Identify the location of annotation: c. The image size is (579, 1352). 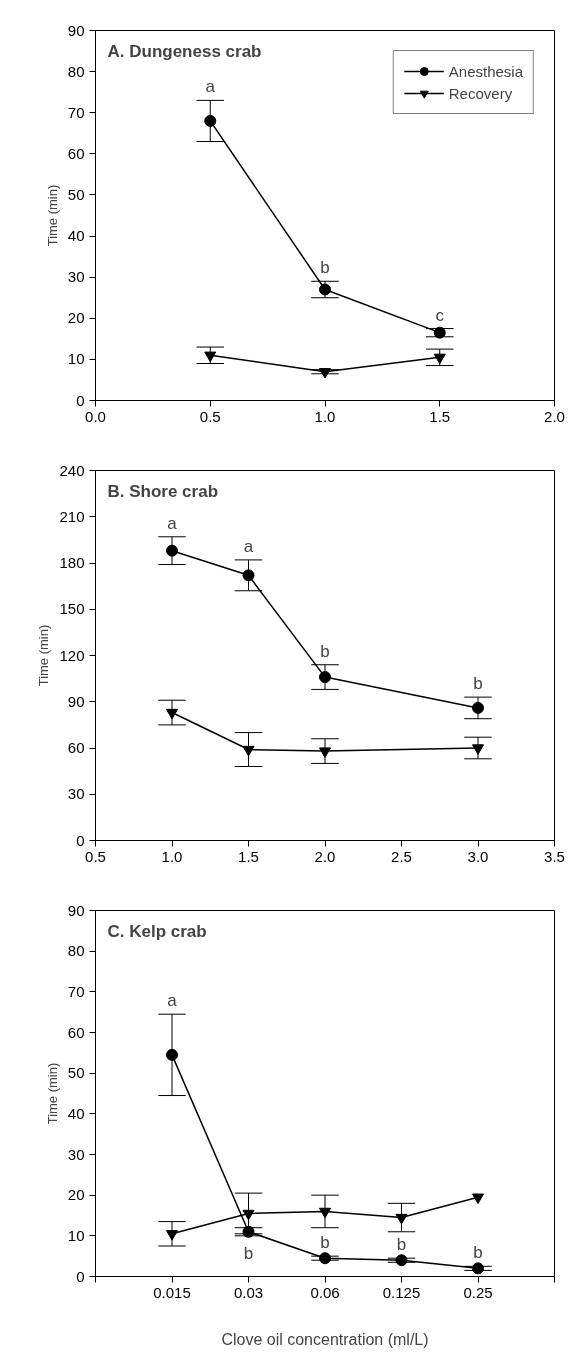
(440, 315).